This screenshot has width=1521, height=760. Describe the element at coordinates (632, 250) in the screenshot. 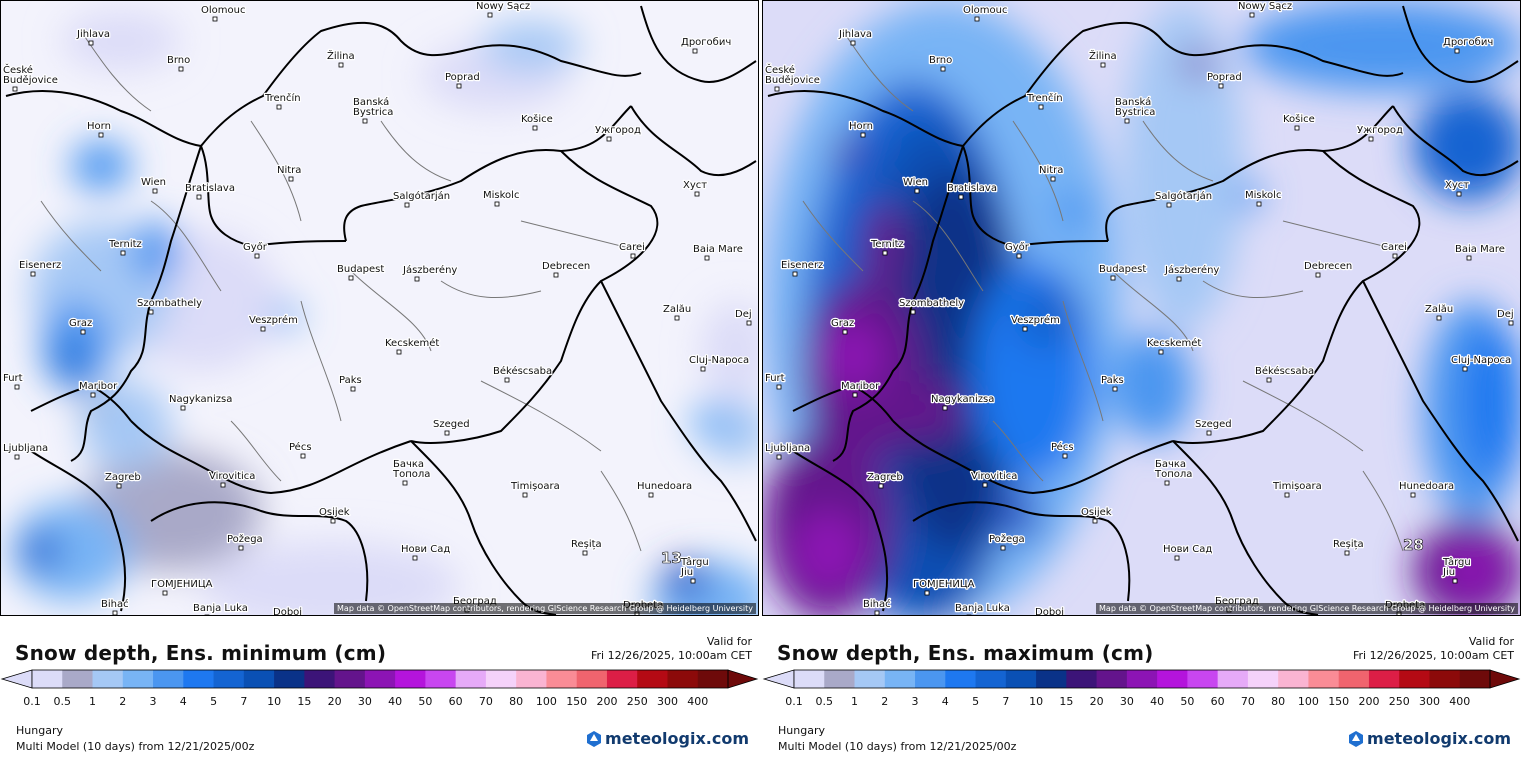

I see `city-marker: Carei` at that location.